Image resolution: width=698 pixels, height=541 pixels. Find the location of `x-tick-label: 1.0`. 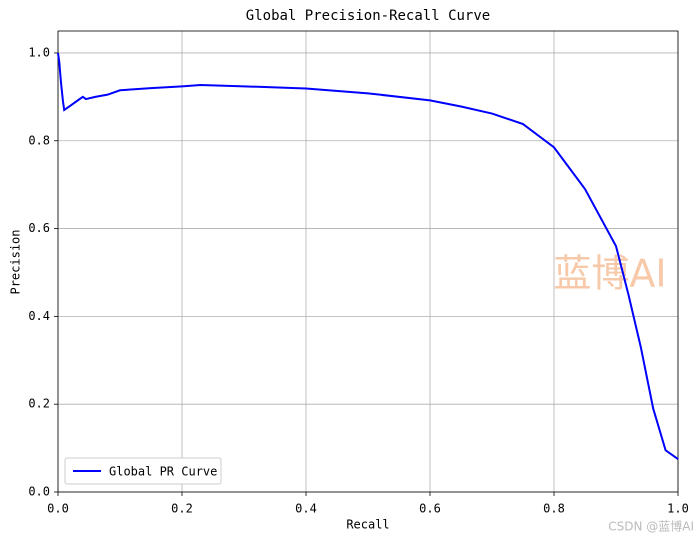

x-tick-label: 1.0 is located at coordinates (678, 509).